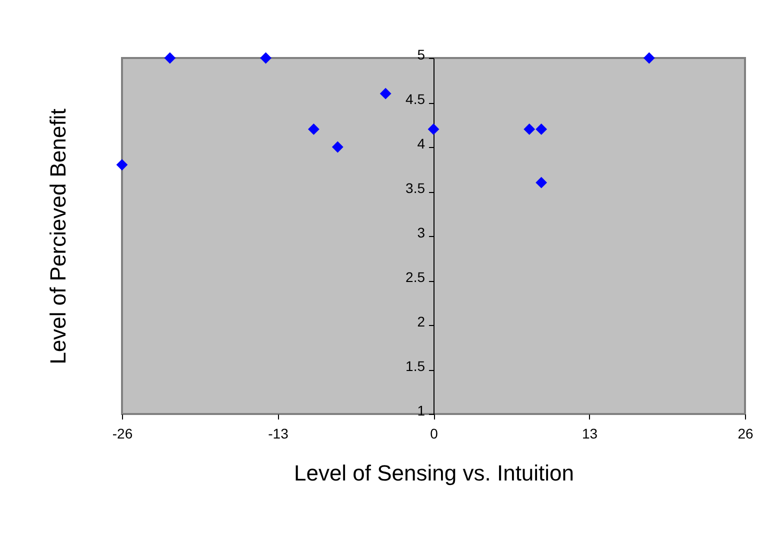 The width and height of the screenshot is (781, 554). I want to click on y-tick-label: 2, so click(421, 322).